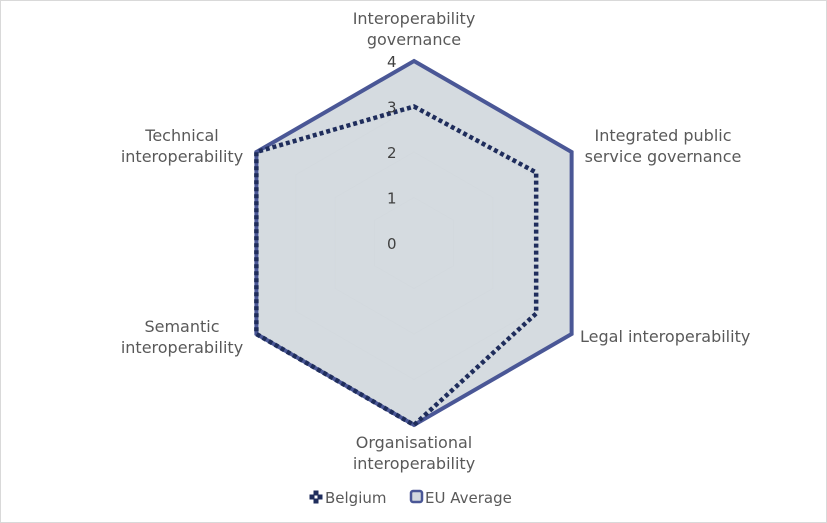 This screenshot has height=523, width=827. Describe the element at coordinates (392, 199) in the screenshot. I see `tick-label-1: 1` at that location.